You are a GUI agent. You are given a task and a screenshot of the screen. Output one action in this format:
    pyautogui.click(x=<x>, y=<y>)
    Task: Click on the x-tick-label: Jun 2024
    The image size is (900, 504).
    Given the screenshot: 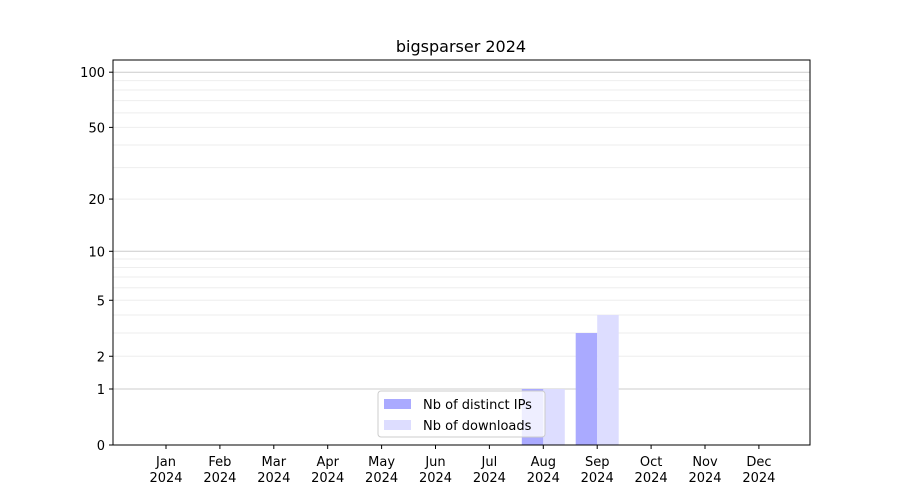 What is the action you would take?
    pyautogui.click(x=435, y=470)
    